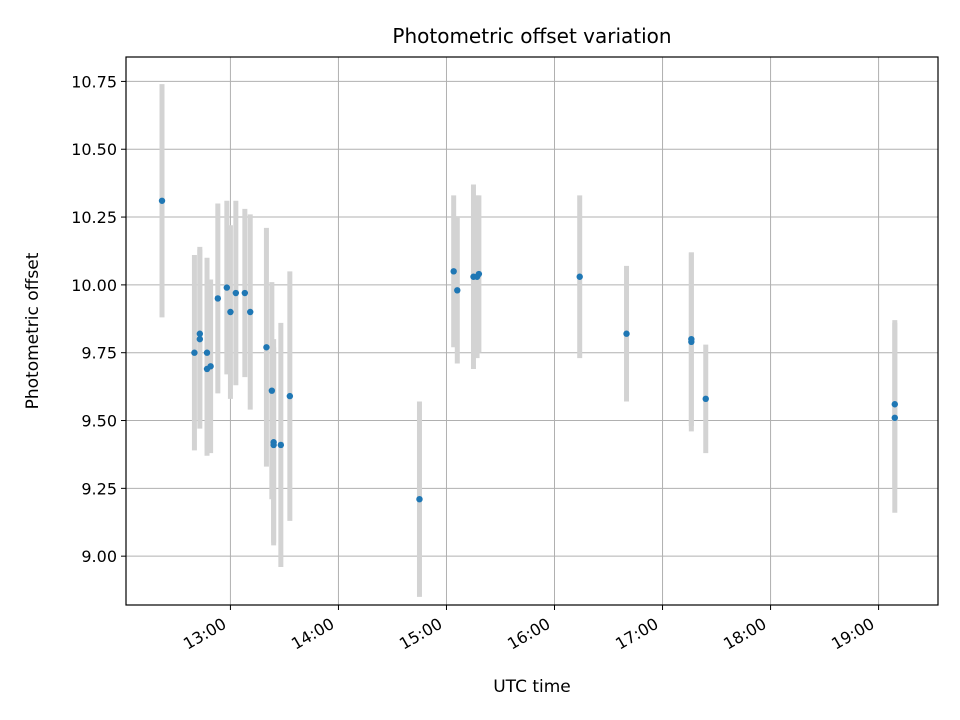 This screenshot has height=720, width=960. I want to click on y-tick-label: 10.50, so click(94, 149).